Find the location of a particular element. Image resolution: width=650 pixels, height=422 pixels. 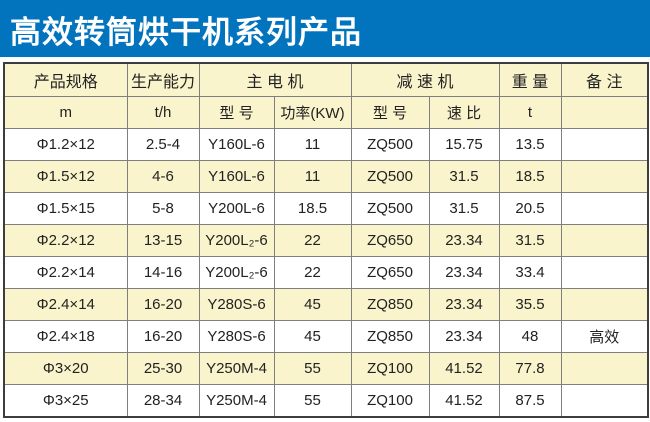

cell-weight: 20.5 is located at coordinates (530, 208).